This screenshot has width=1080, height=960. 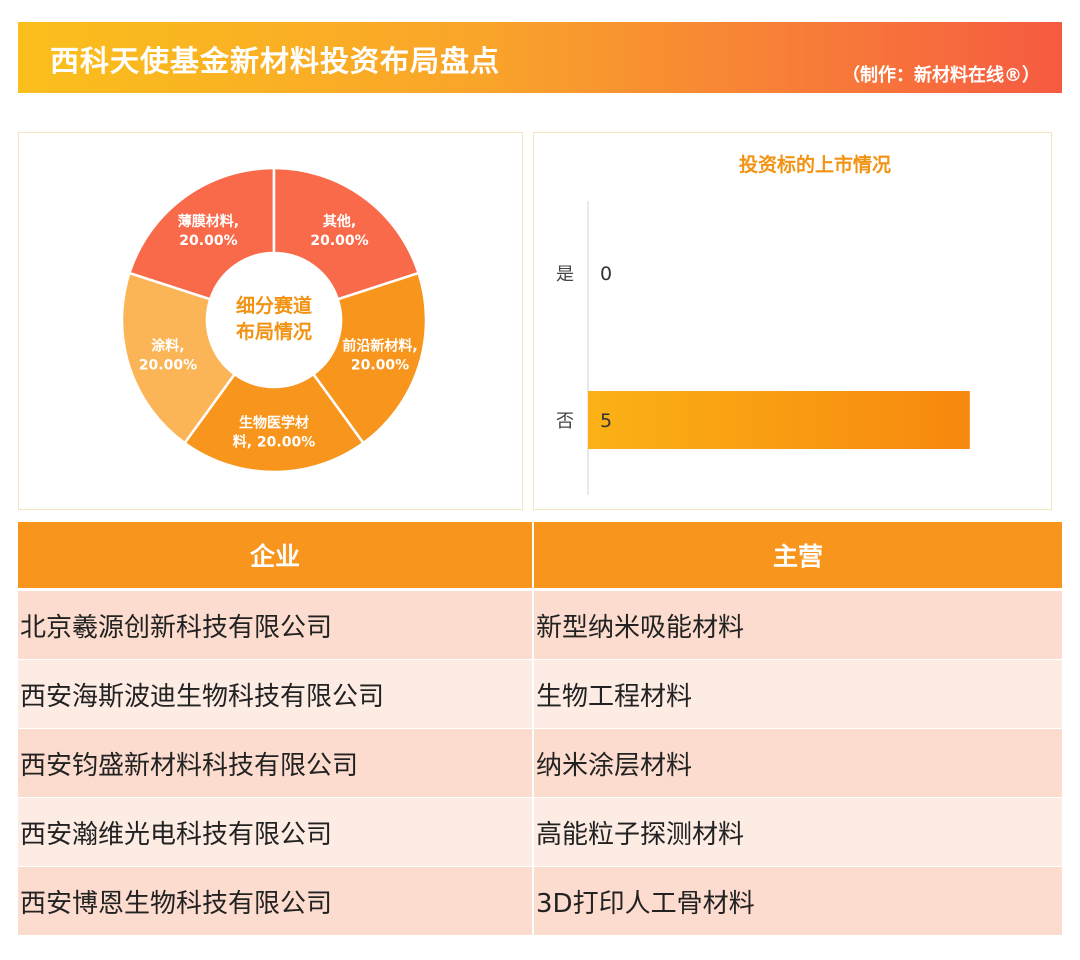 I want to click on header-company: 企业, so click(x=276, y=555).